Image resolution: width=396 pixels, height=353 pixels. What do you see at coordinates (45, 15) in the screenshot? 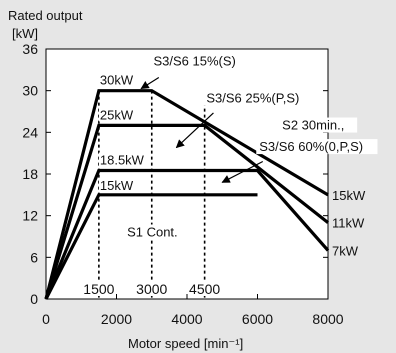
I see `y-axis-label: Rated output` at bounding box center [45, 15].